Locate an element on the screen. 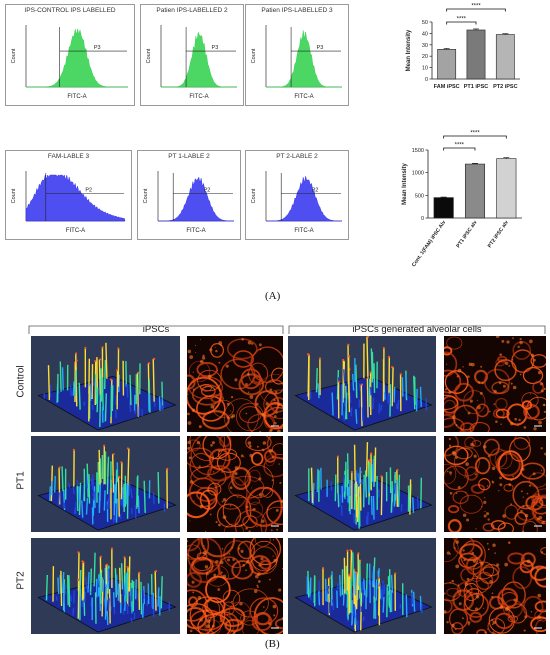  flow-panel-title: PT 2-LABLE 2 is located at coordinates (297, 156).